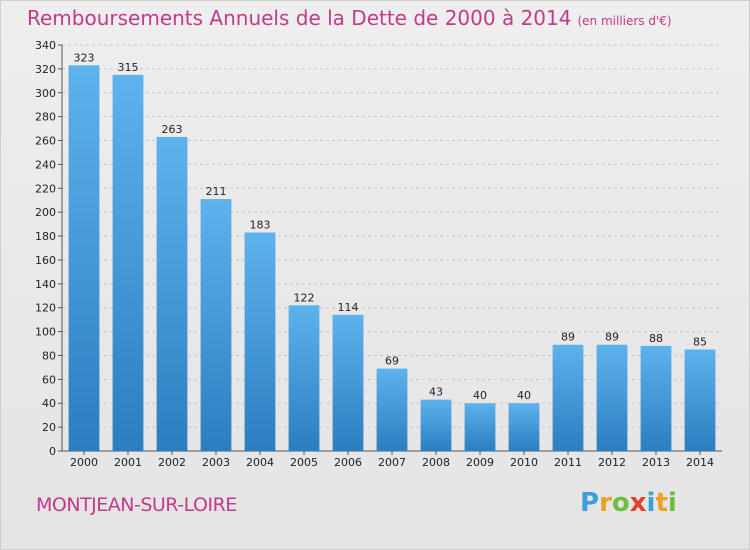 This screenshot has width=750, height=550. Describe the element at coordinates (620, 503) in the screenshot. I see `logo-letter: o` at that location.